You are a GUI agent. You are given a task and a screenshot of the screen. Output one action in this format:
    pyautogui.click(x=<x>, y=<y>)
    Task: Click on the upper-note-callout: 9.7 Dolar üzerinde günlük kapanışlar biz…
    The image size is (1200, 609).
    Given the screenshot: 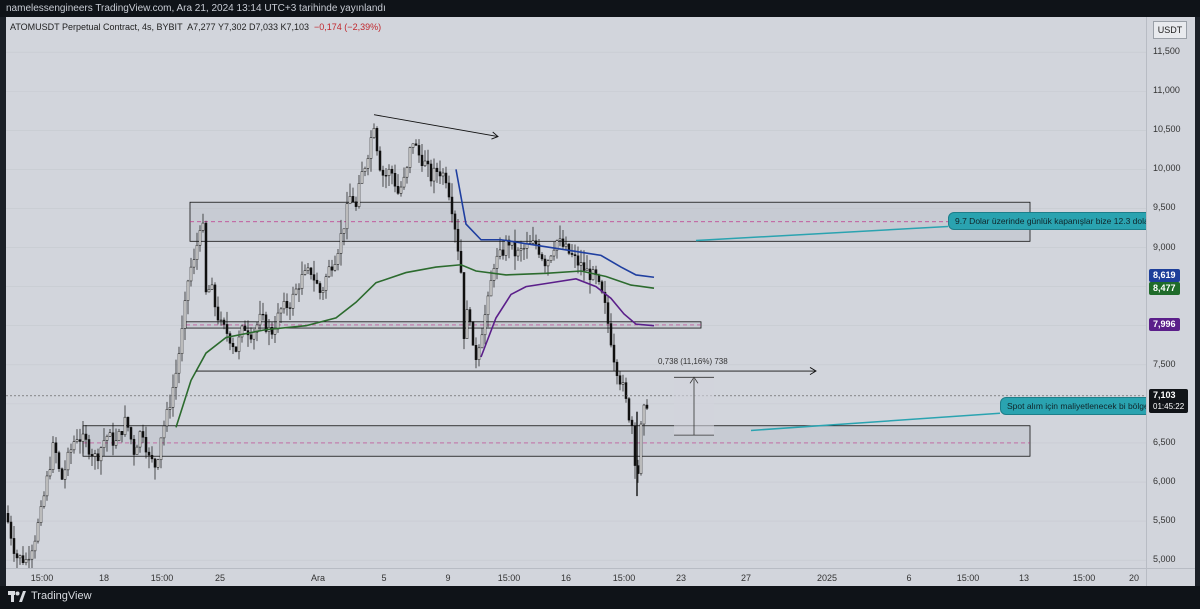 What is the action you would take?
    pyautogui.click(x=1047, y=221)
    